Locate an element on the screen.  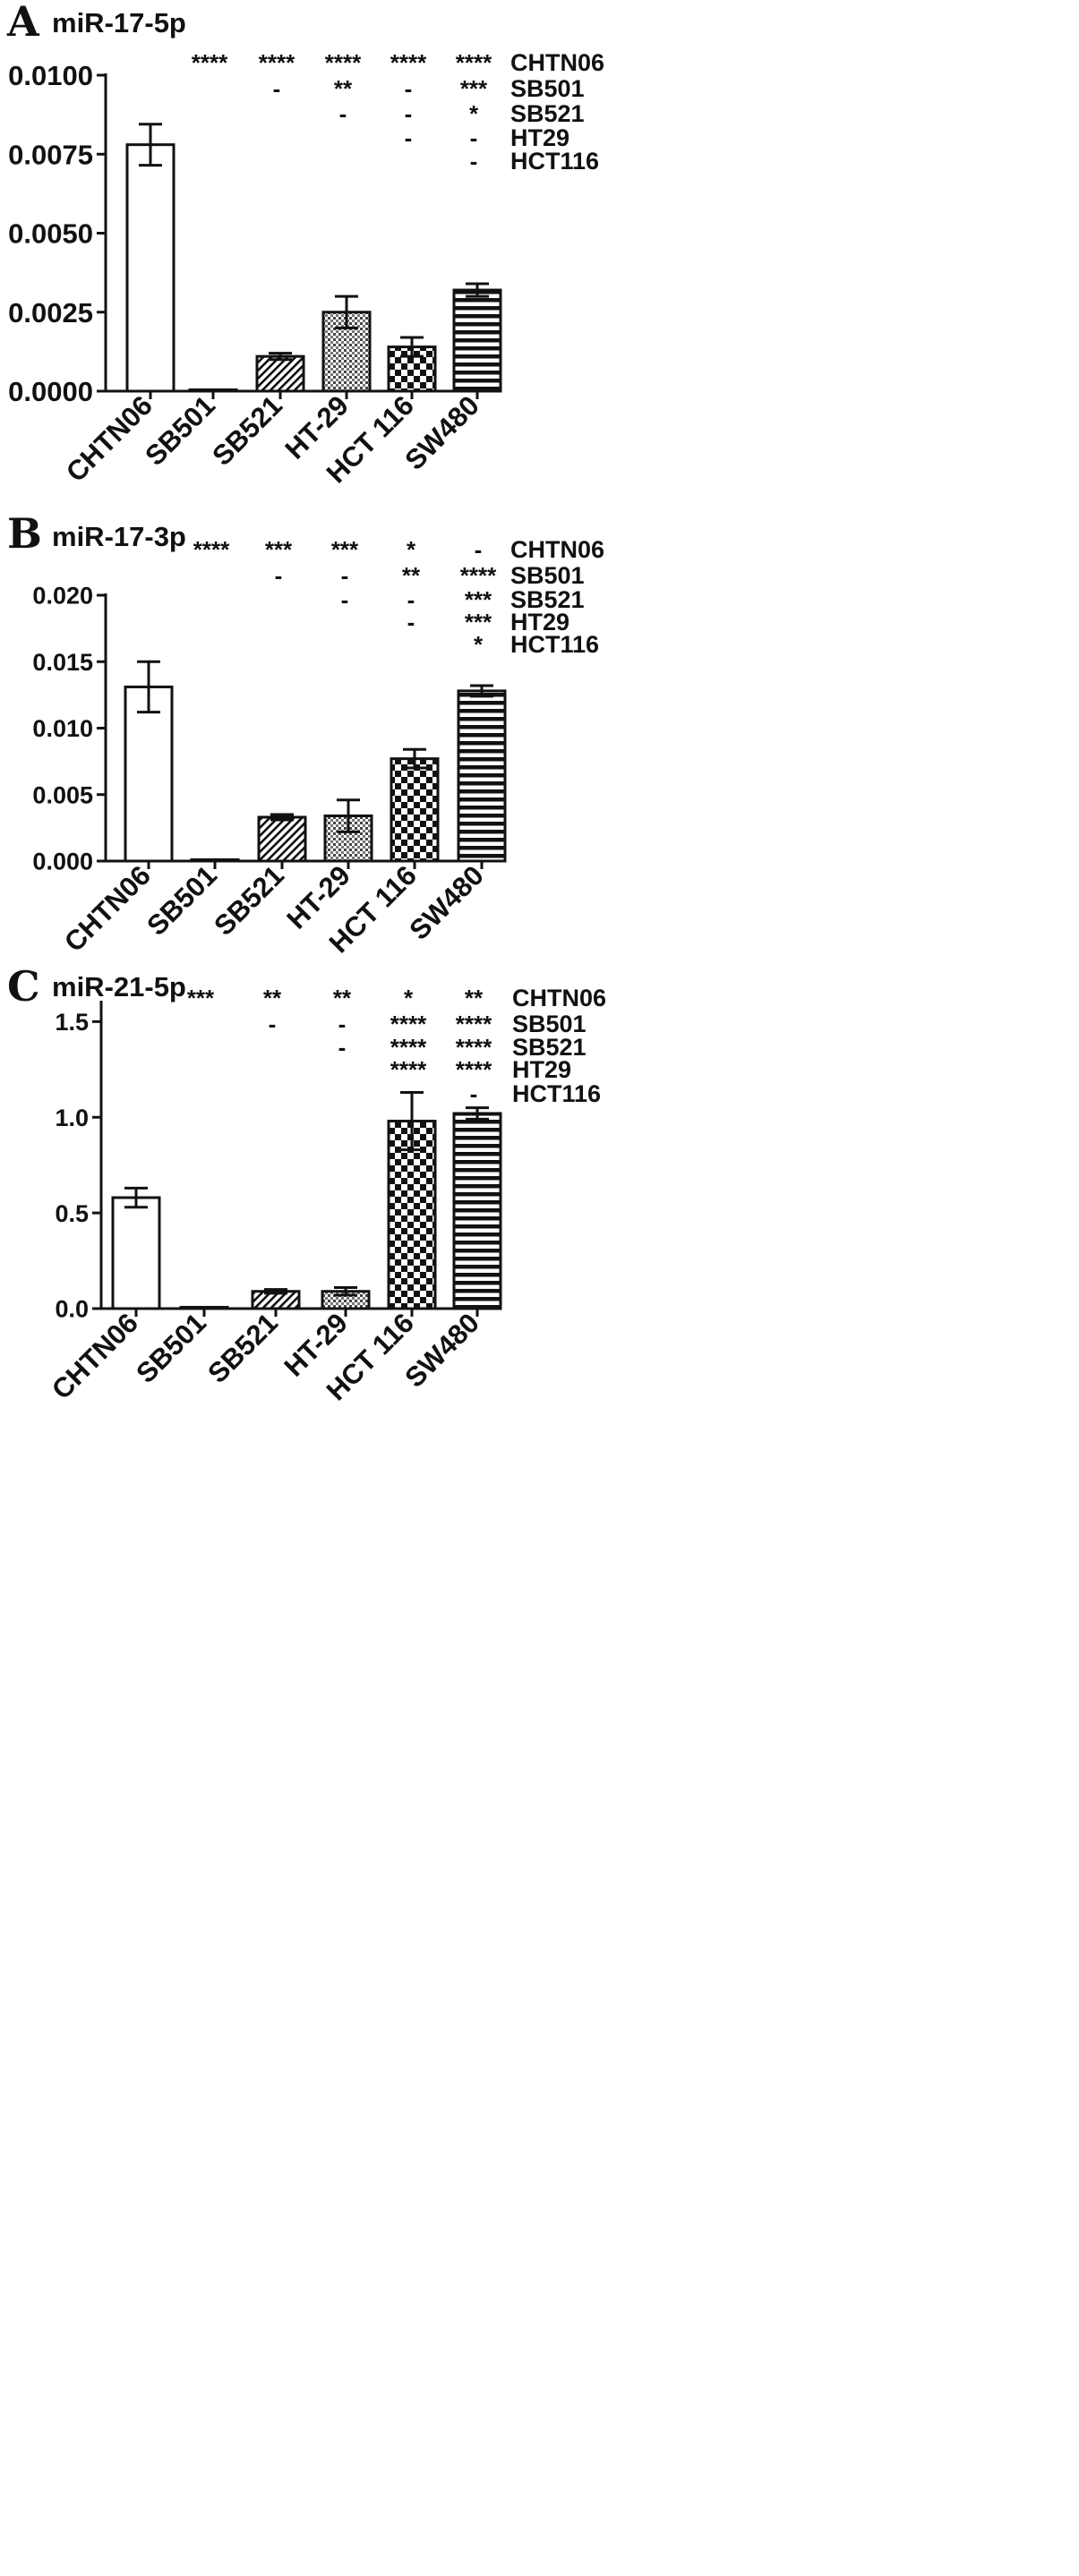
y-tick-label: 0.015 is located at coordinates (63, 662).